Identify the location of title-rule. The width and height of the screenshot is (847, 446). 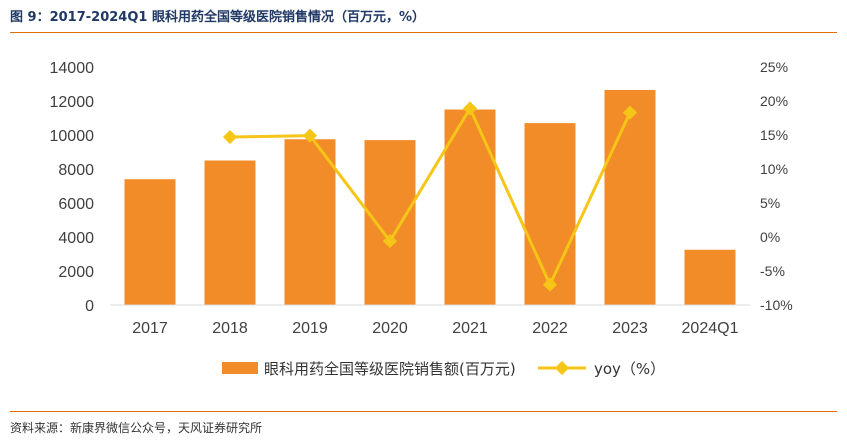
(423, 32).